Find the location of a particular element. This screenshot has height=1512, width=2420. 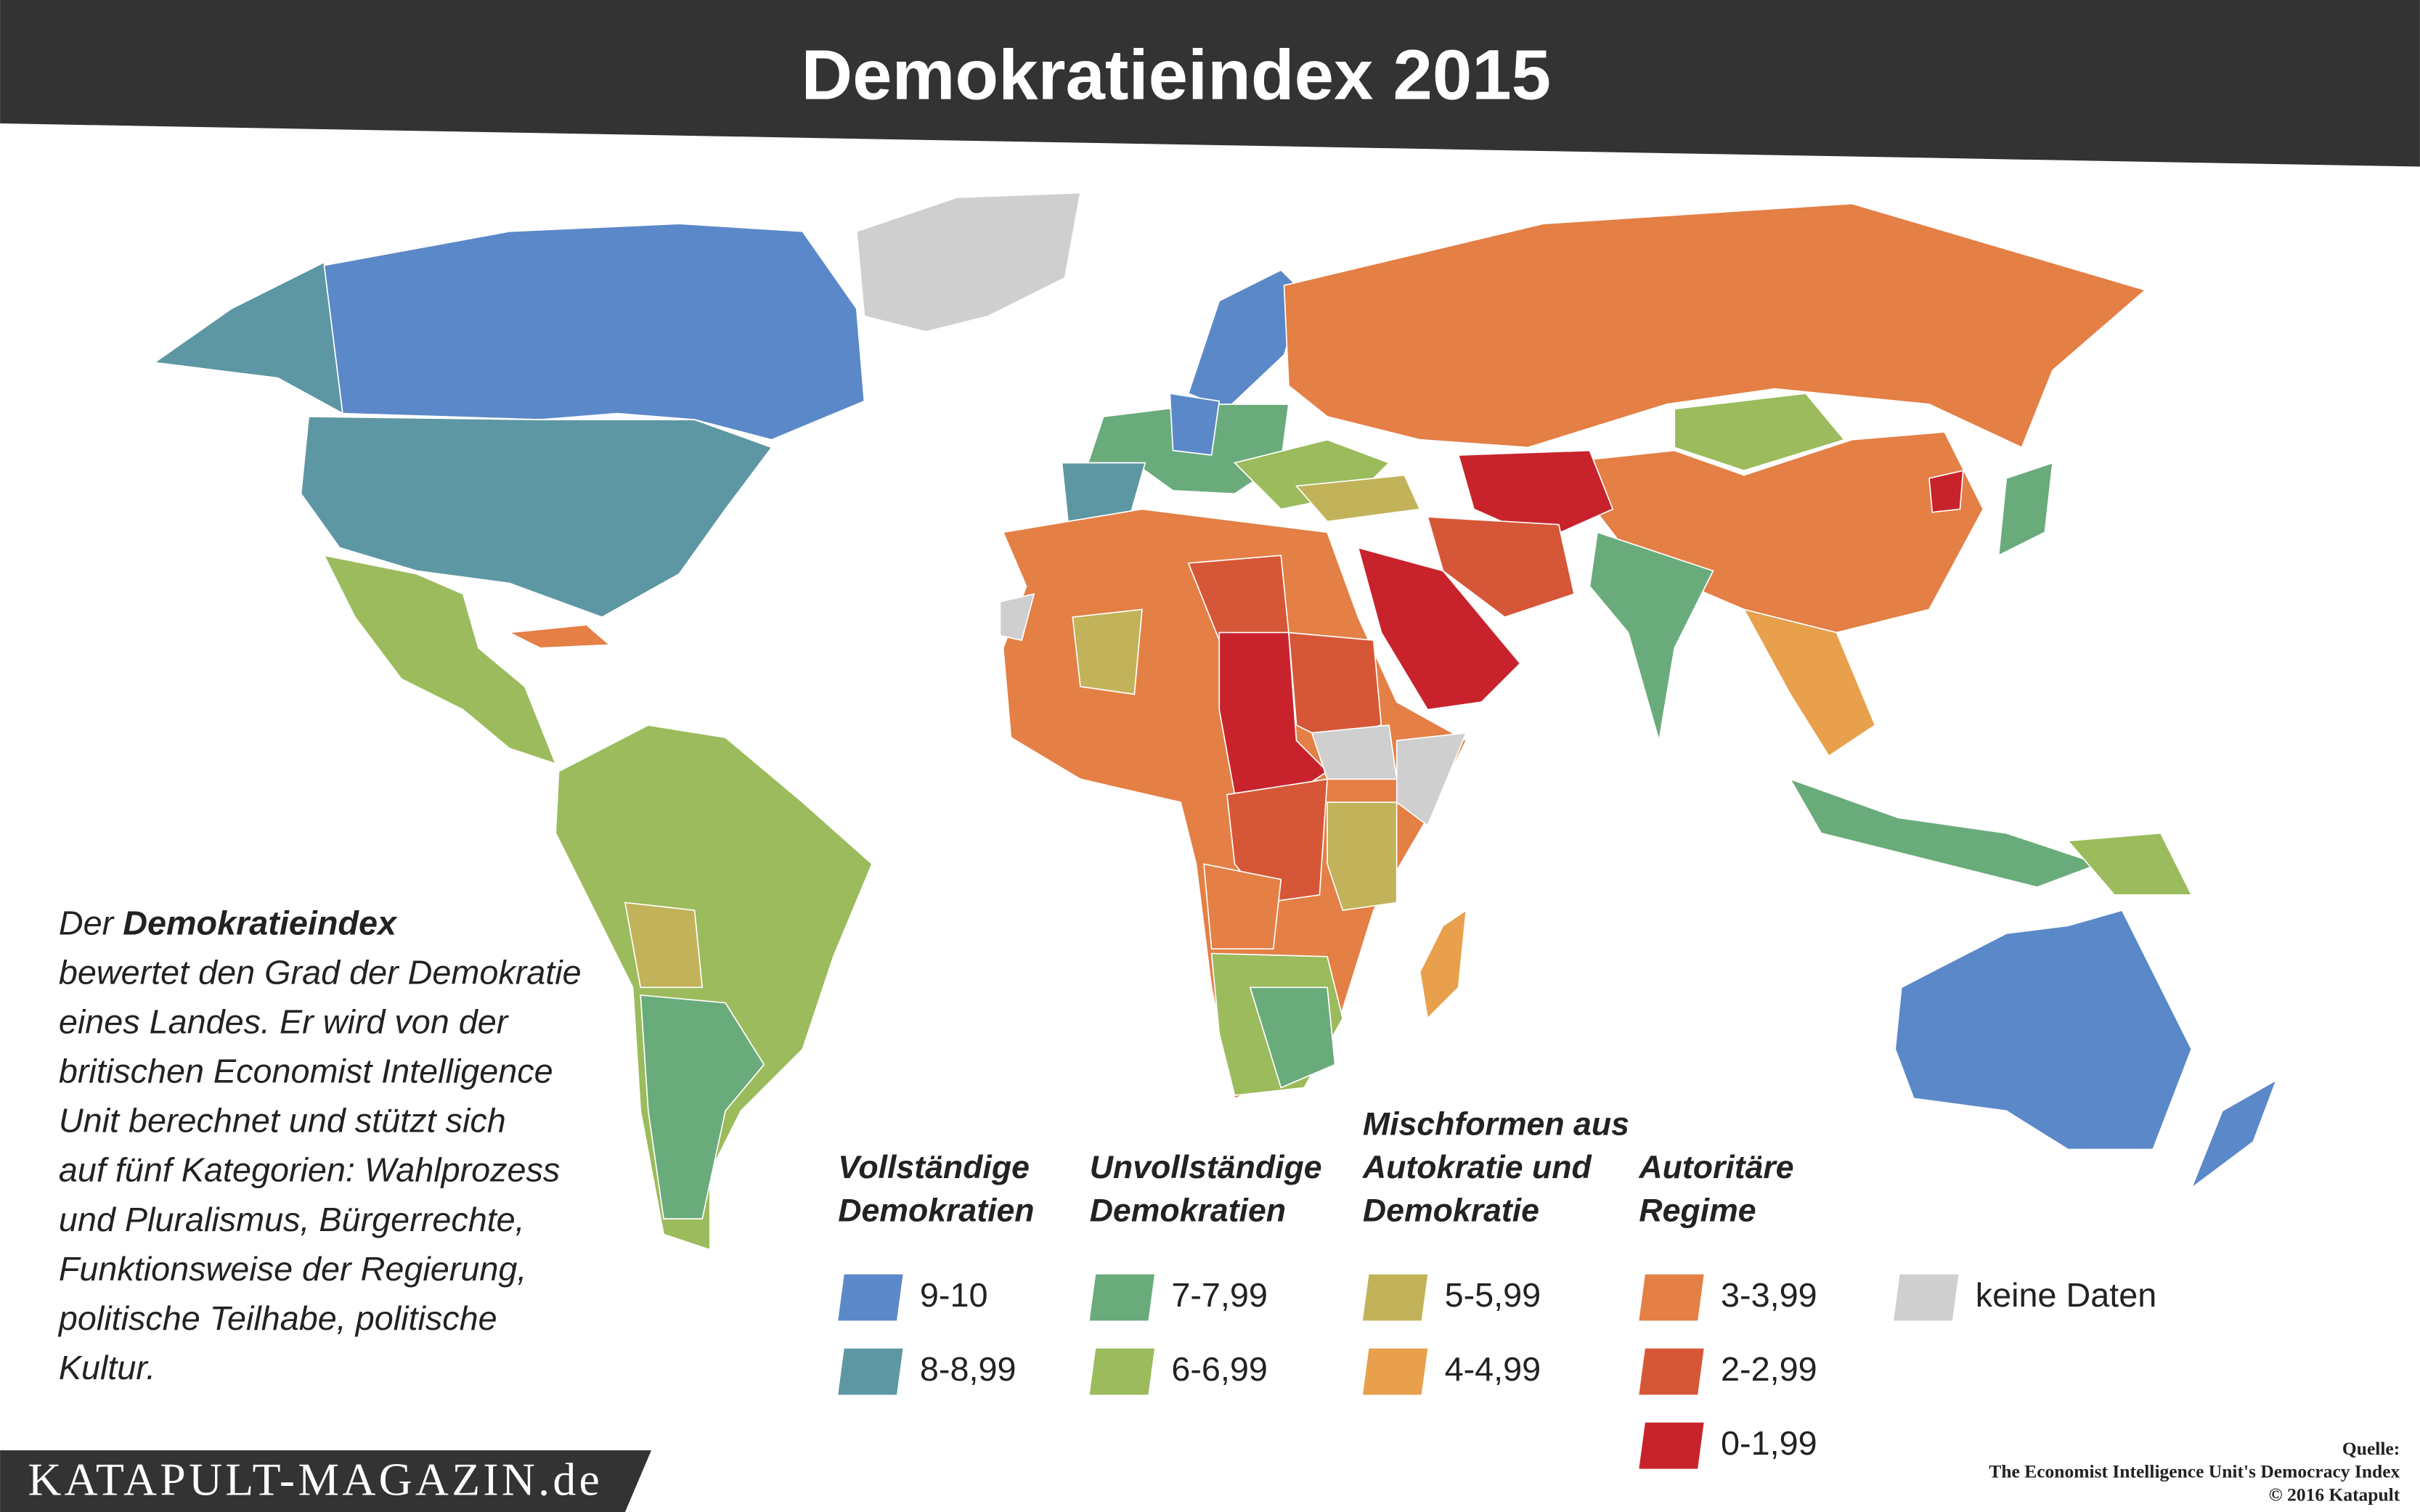

description-line: auf fünf Kategorien: Wahlprozess is located at coordinates (309, 1170).